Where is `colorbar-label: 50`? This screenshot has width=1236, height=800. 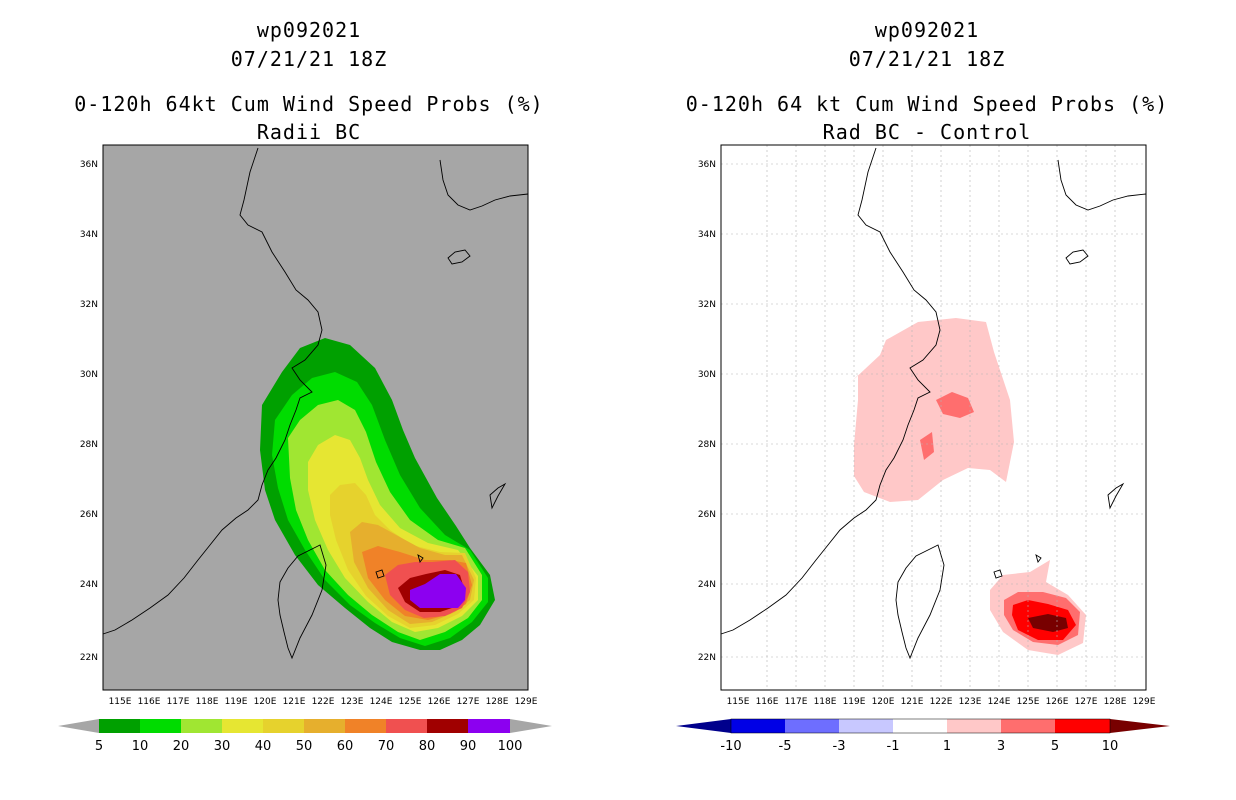
colorbar-label: 50 is located at coordinates (304, 746).